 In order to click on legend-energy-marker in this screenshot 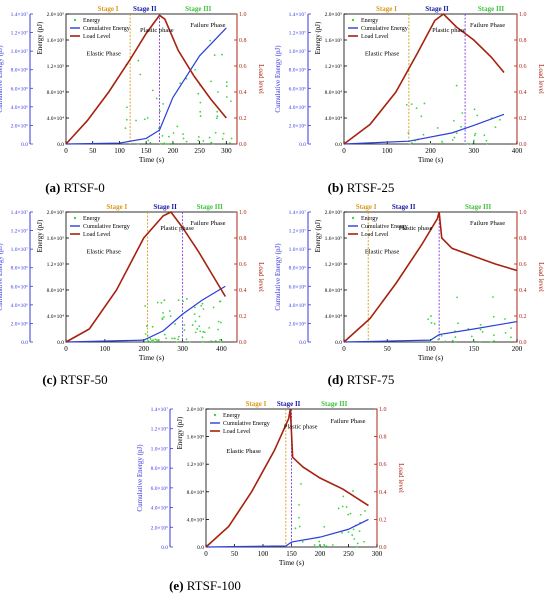, I will do `click(75, 218)`.